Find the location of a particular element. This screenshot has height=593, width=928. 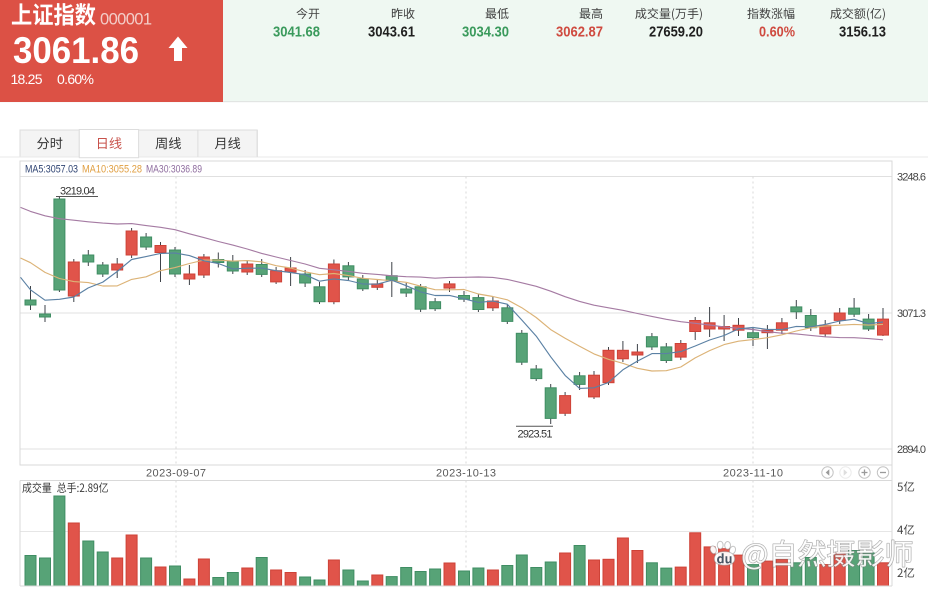

svg-text: 3061.86 is located at coordinates (76, 50).